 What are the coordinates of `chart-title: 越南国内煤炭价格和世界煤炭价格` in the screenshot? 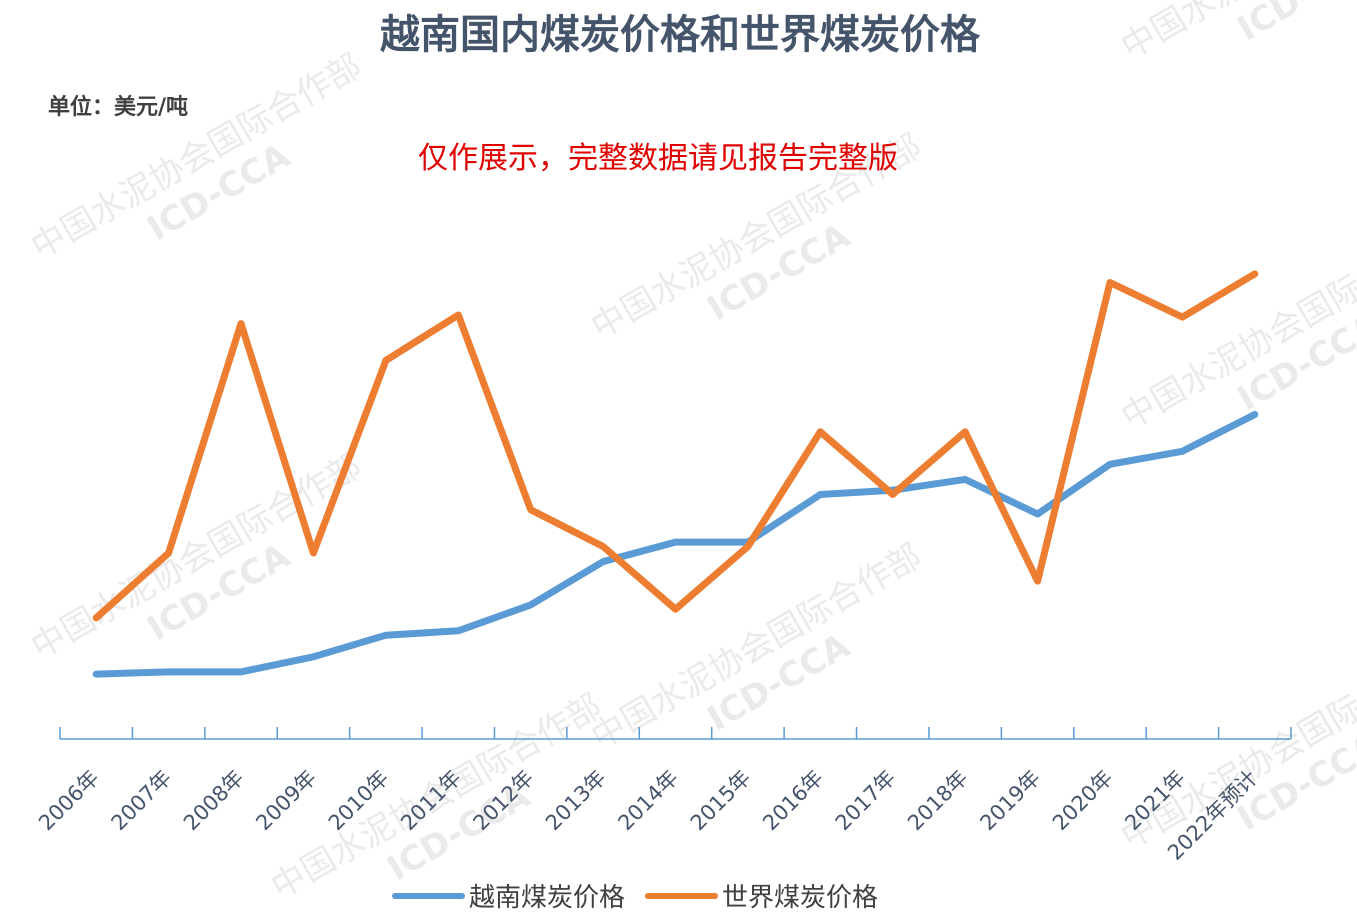 It's located at (680, 34).